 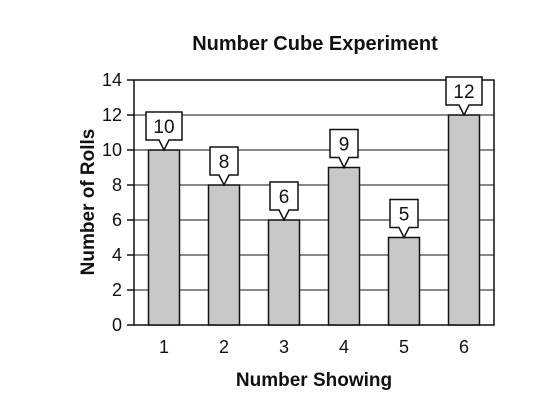 I want to click on y-axis-title: Number of Rolls, so click(x=88, y=202).